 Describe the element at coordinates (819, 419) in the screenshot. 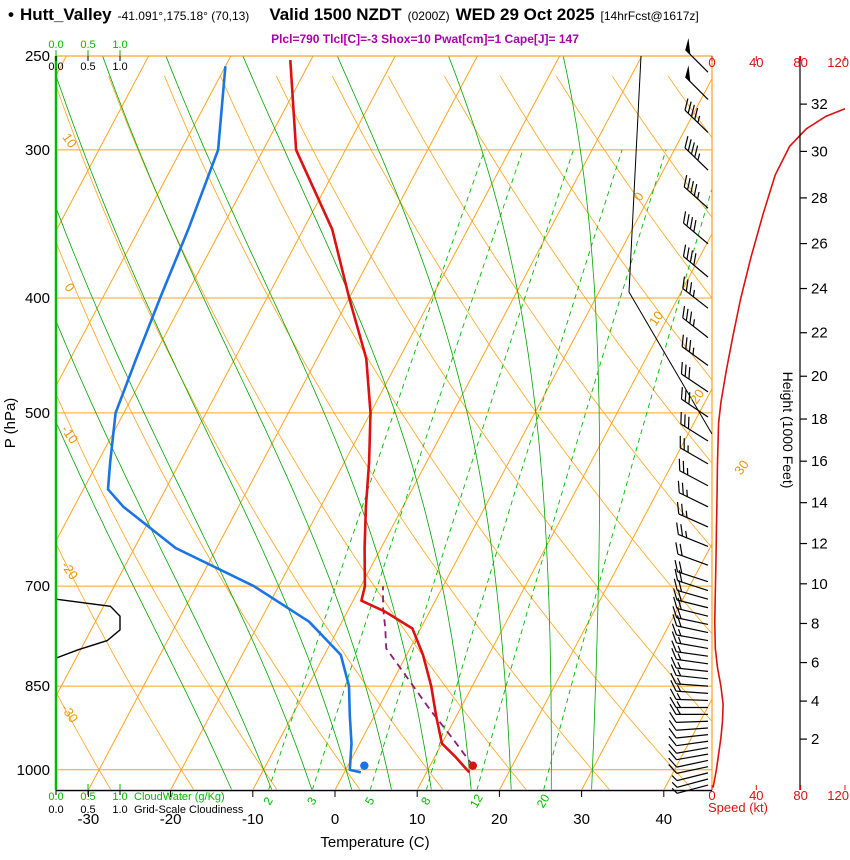

I see `svg-text: 18` at that location.